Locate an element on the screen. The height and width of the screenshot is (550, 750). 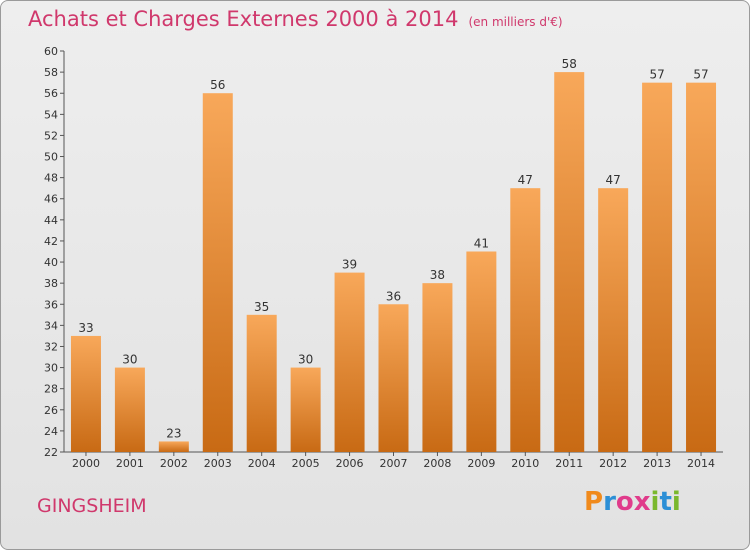
logo-letter: P is located at coordinates (594, 502).